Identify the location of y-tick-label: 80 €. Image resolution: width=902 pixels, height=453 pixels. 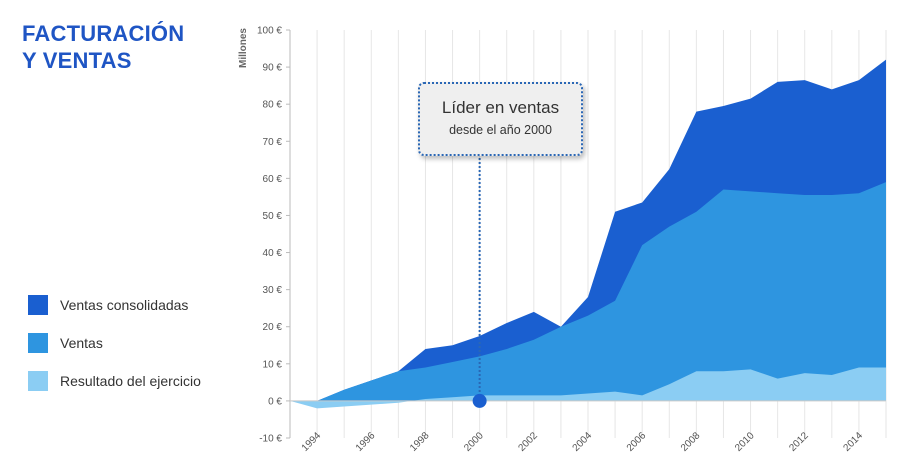
(273, 105).